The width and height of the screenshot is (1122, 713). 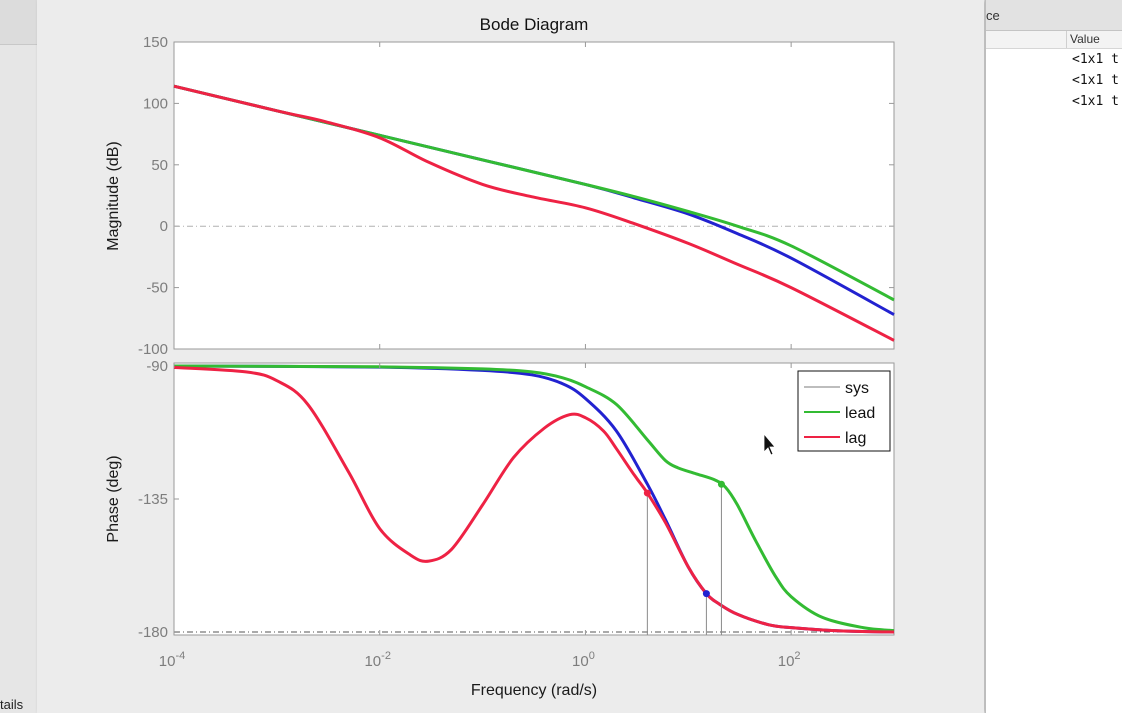 What do you see at coordinates (12, 704) in the screenshot?
I see `left-panel-label: tails` at bounding box center [12, 704].